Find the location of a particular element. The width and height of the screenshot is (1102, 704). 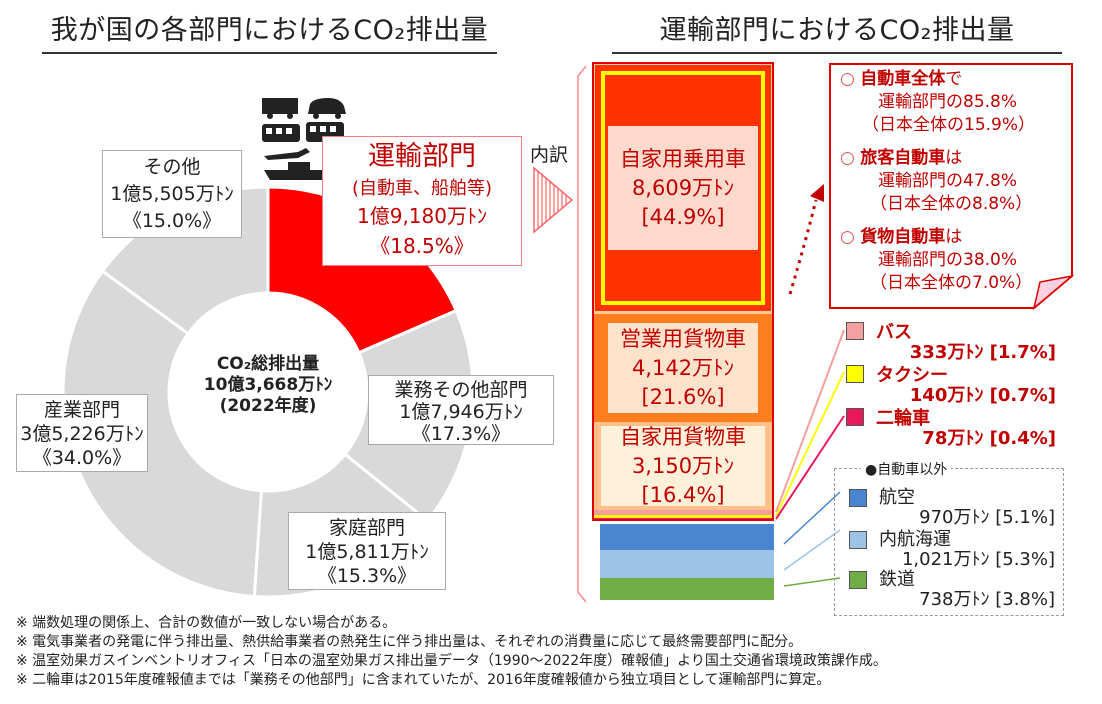

other-value: 1億5,505万ﾄﾝ is located at coordinates (172, 194).